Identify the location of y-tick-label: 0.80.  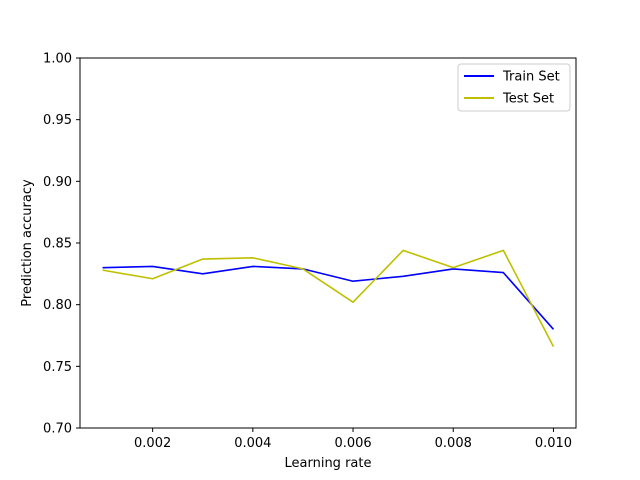
(57, 305).